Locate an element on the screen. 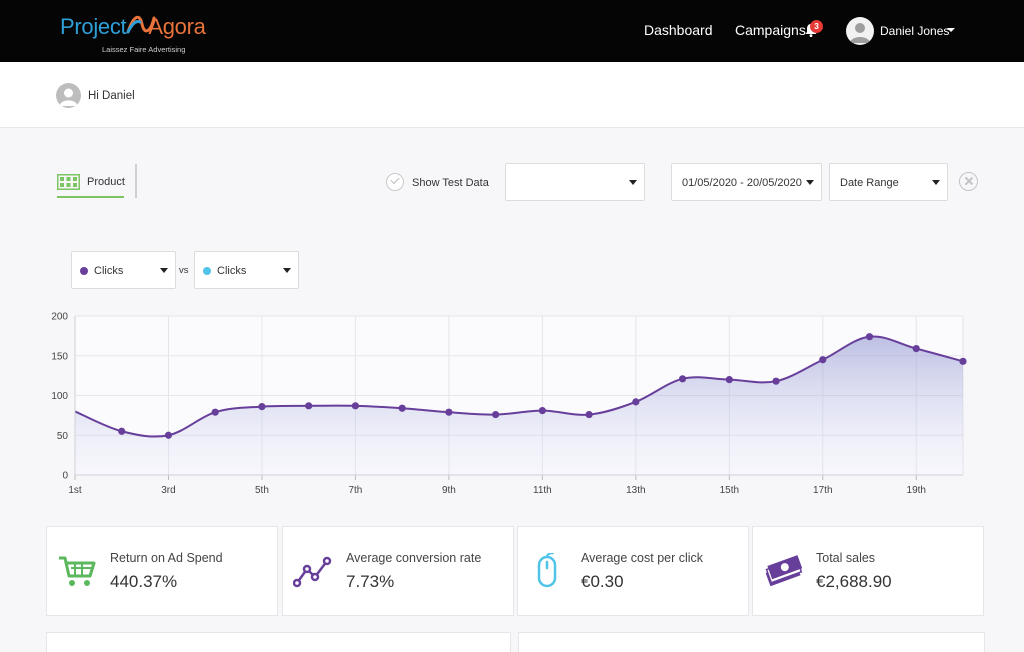 Image resolution: width=1024 pixels, height=652 pixels. user-name: Daniel Jones is located at coordinates (915, 31).